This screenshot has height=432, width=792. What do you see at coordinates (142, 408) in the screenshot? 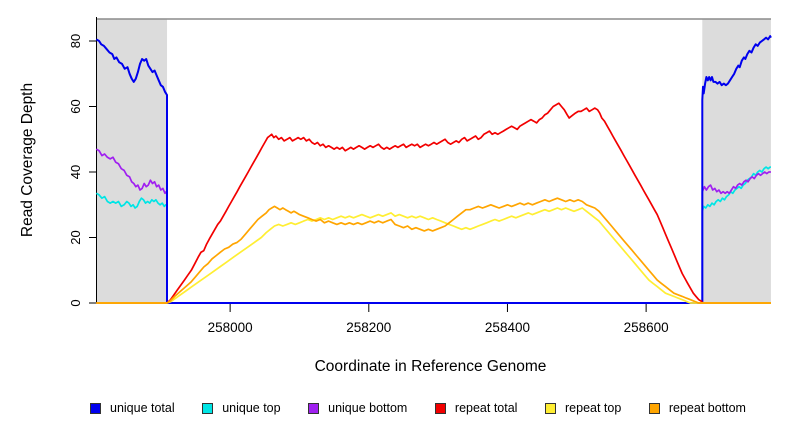
I see `legend-label-unique-total: unique total` at bounding box center [142, 408].